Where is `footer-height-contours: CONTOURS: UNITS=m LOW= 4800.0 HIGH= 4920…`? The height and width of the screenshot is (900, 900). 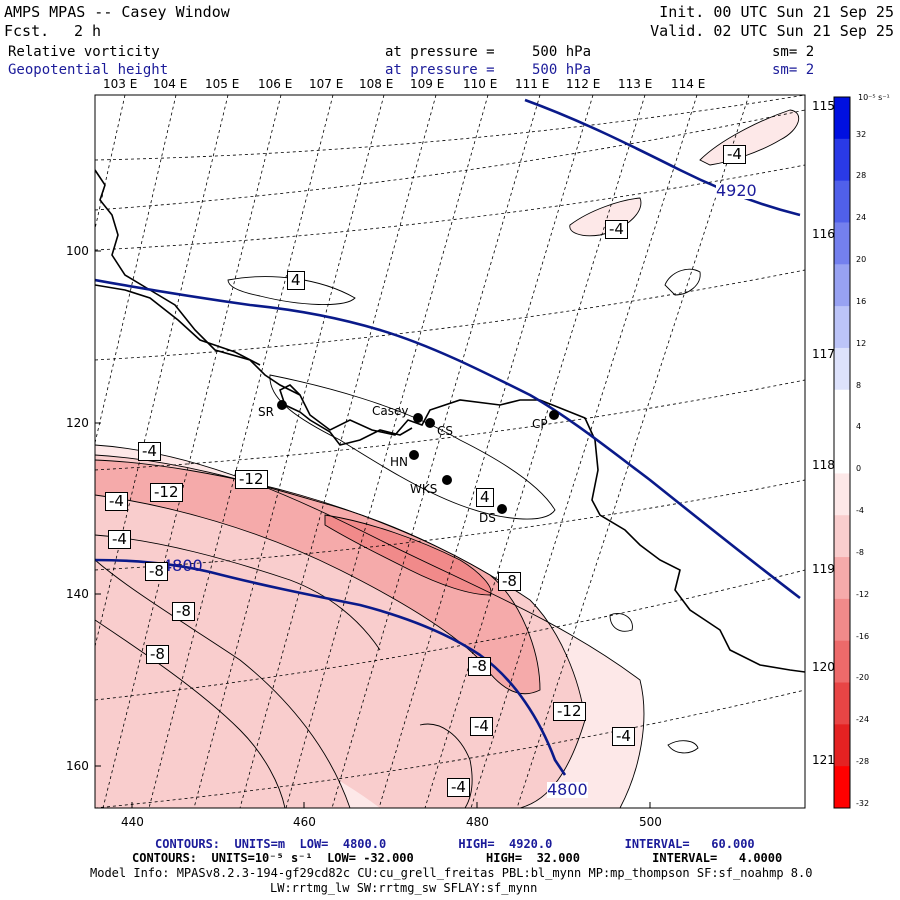
footer-height-contours: CONTOURS: UNITS=m LOW= 4800.0 HIGH= 4920… is located at coordinates (455, 844).